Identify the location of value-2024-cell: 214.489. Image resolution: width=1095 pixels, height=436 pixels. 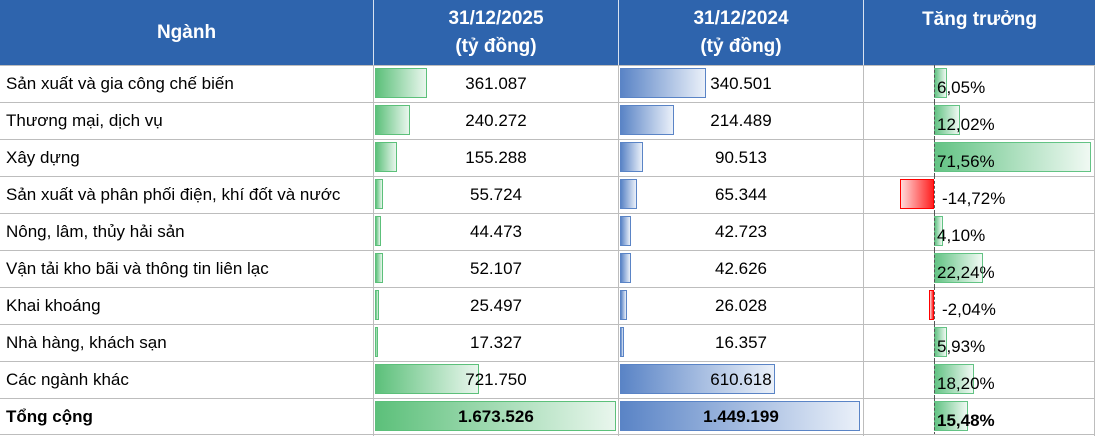
(741, 120).